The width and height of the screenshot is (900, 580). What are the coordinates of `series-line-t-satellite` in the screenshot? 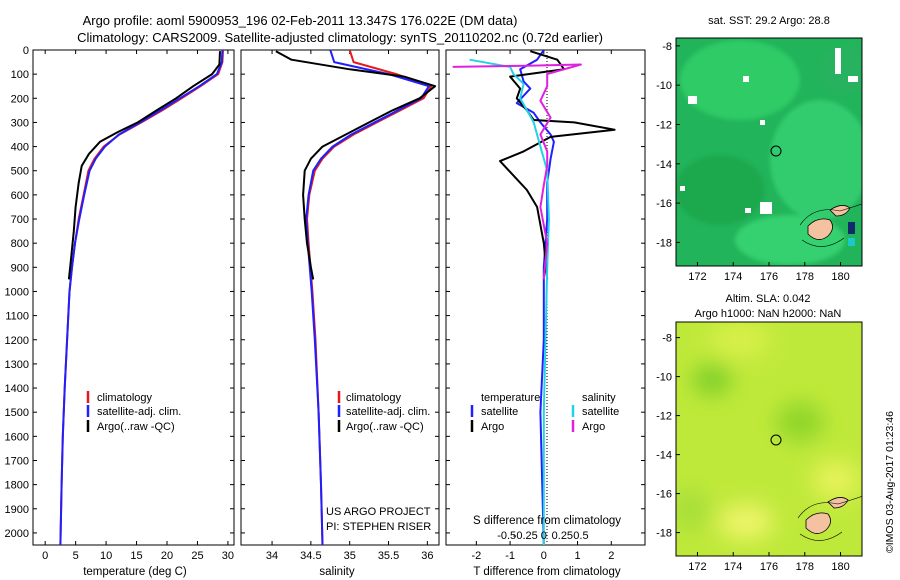 It's located at (535, 297).